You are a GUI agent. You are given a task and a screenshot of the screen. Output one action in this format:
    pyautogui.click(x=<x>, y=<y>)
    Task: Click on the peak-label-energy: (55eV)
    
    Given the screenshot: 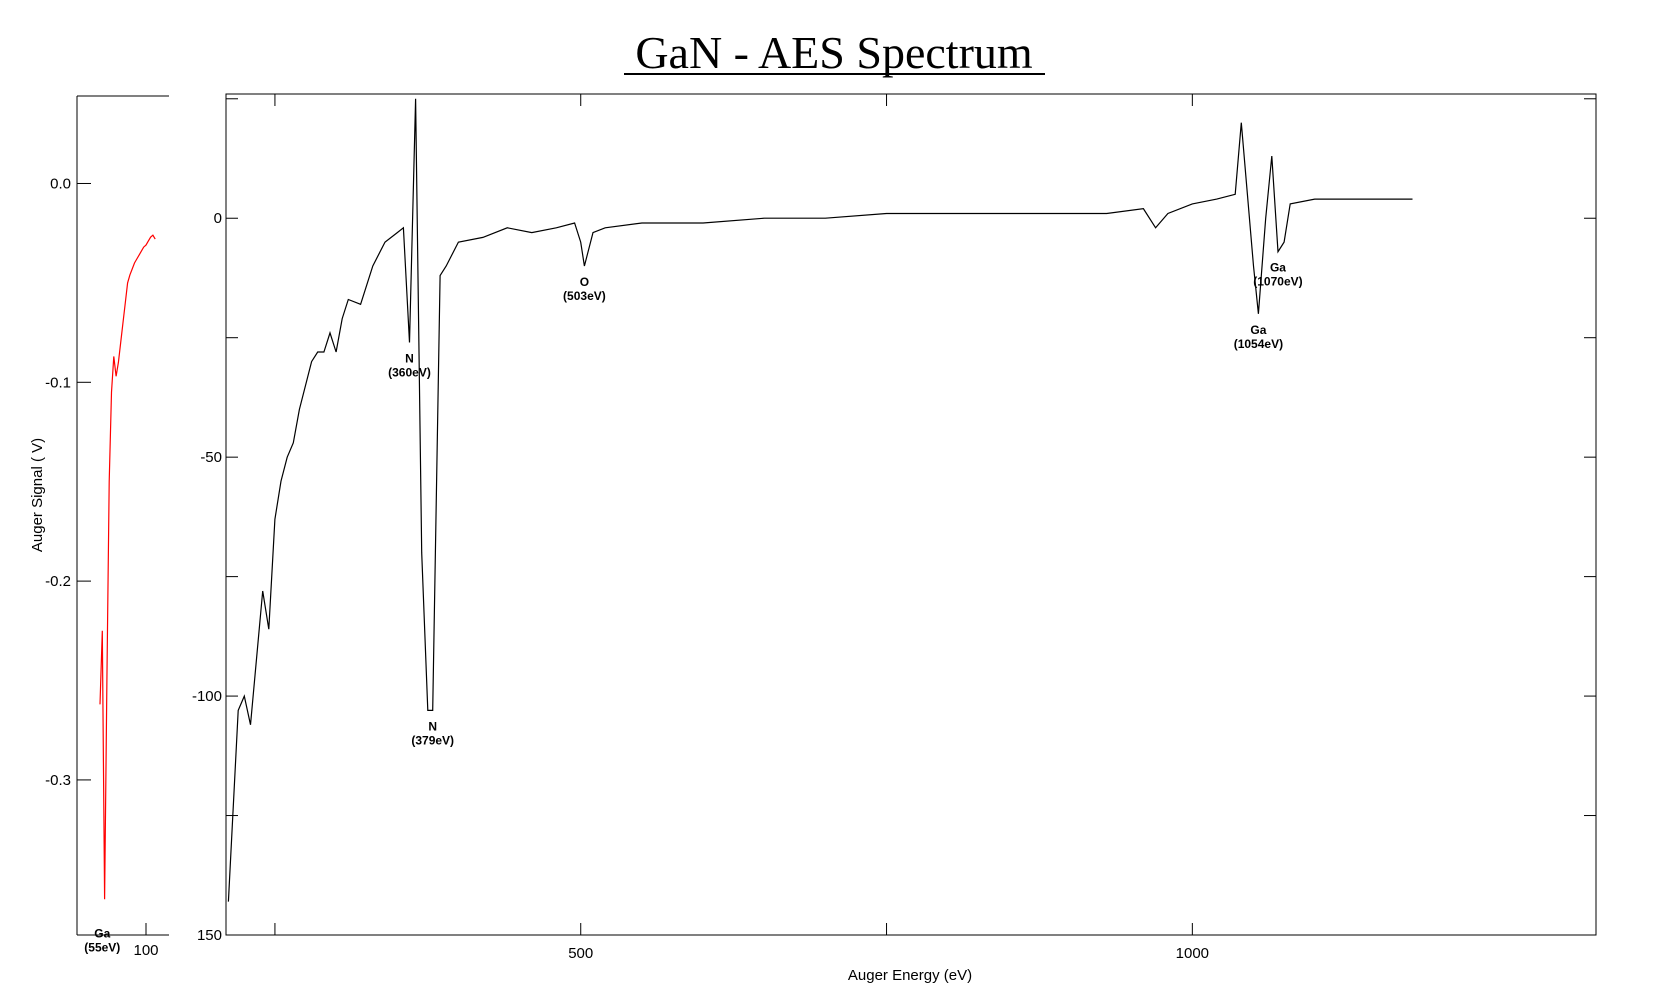 What is the action you would take?
    pyautogui.click(x=102, y=947)
    